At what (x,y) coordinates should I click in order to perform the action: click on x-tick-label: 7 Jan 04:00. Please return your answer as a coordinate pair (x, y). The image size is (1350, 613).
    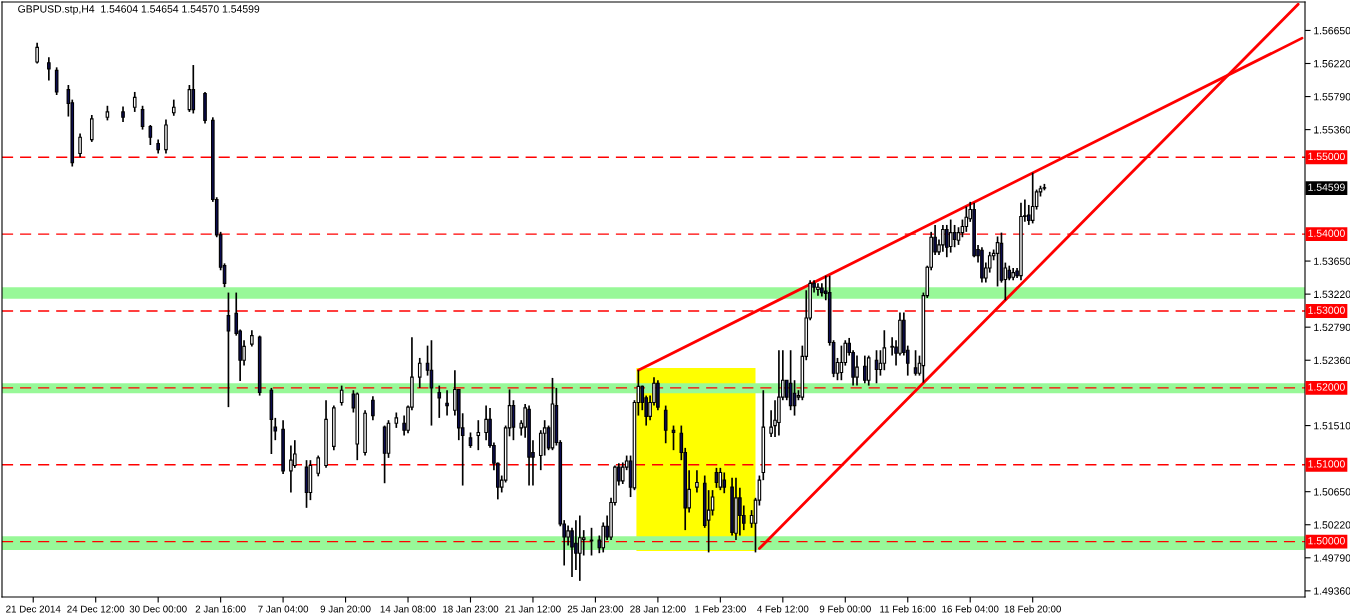
    Looking at the image, I should click on (283, 609).